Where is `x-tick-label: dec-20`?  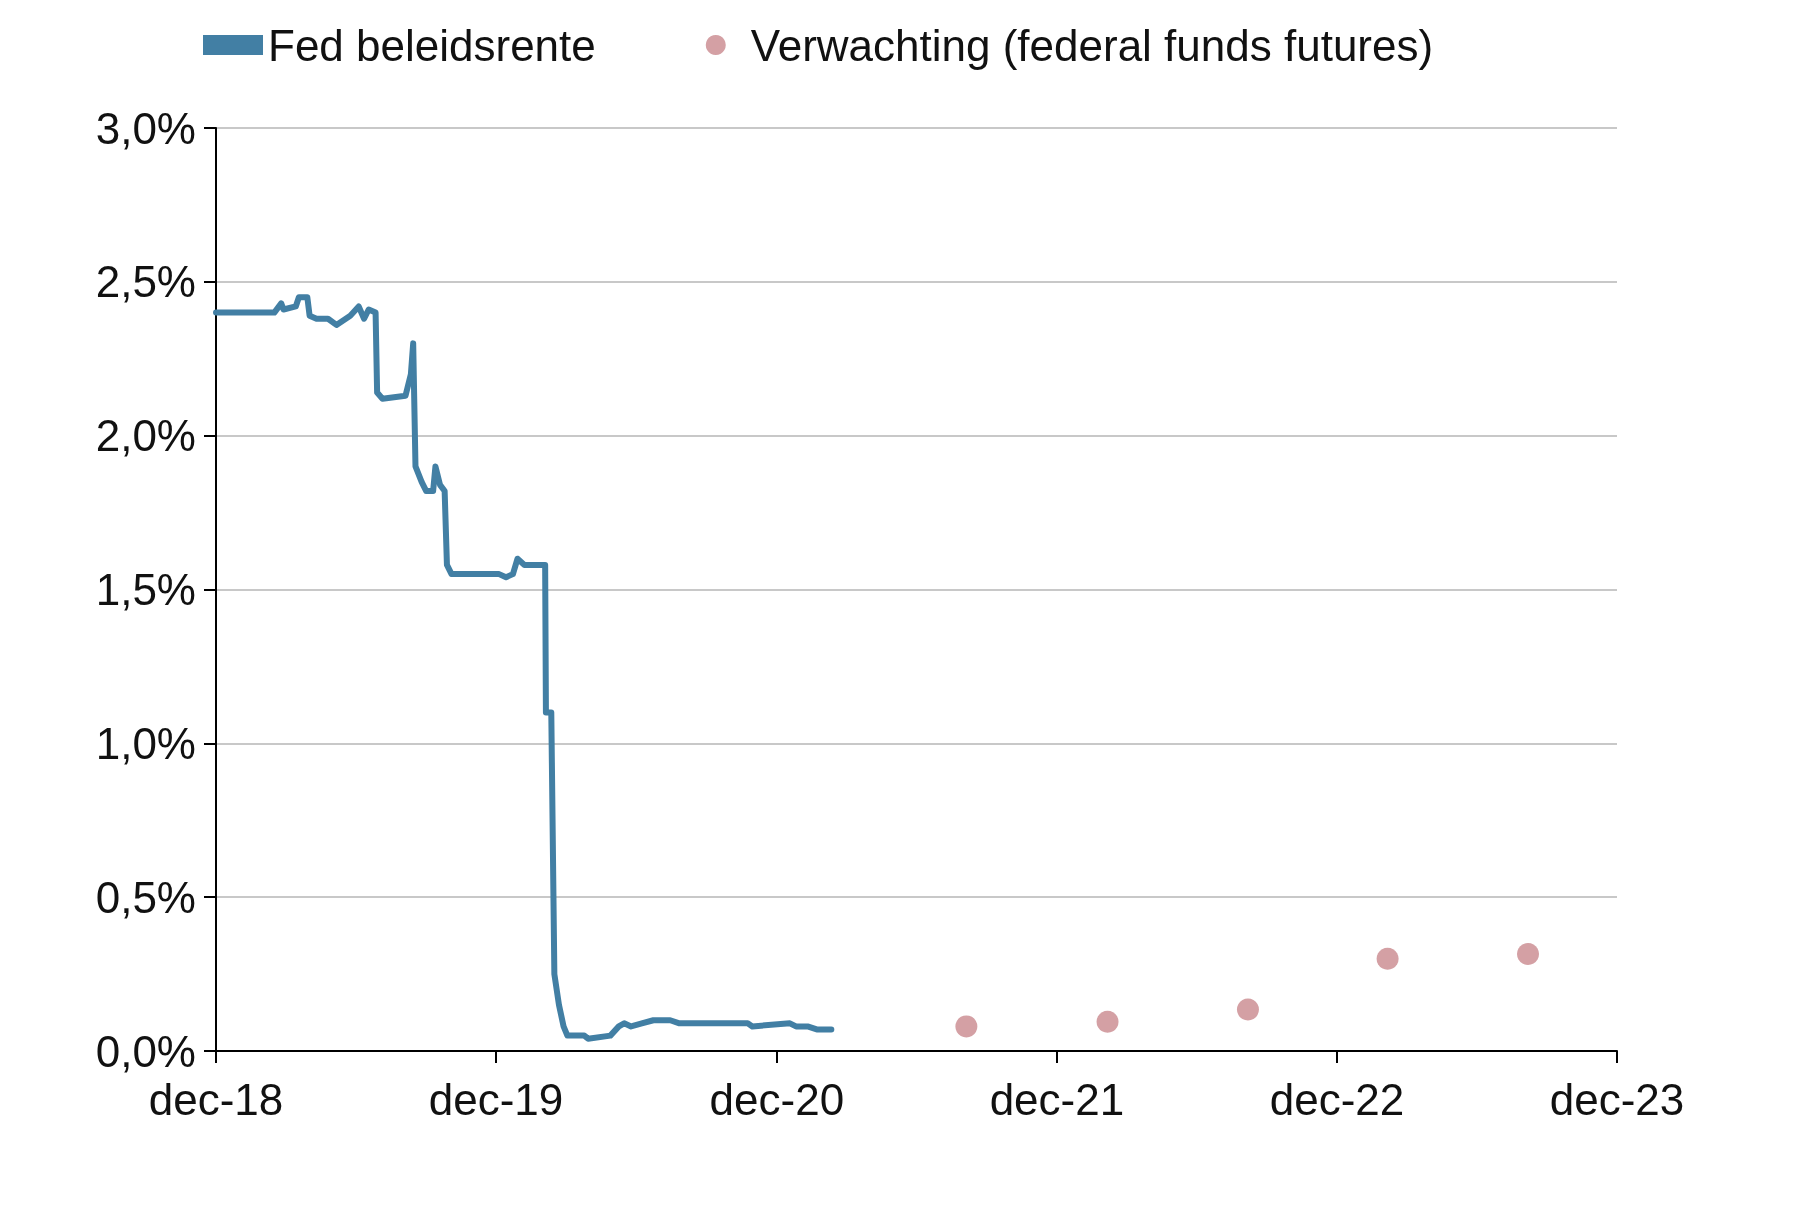
x-tick-label: dec-20 is located at coordinates (777, 1099).